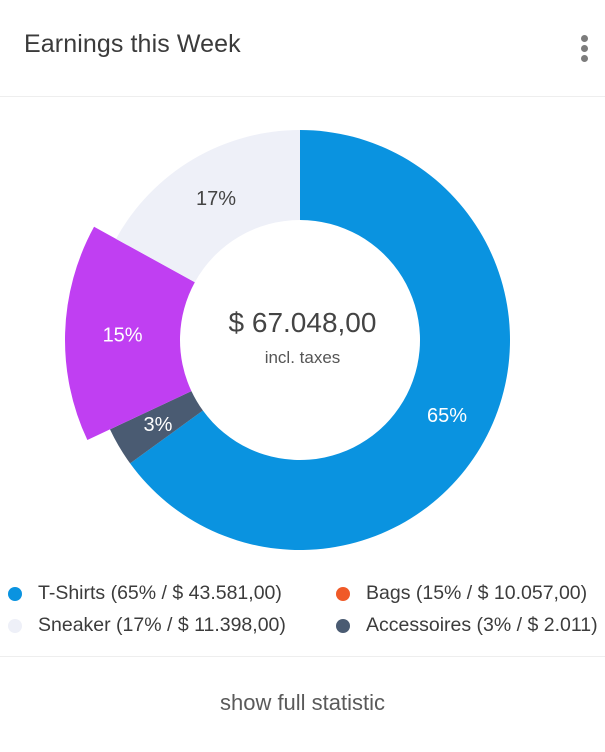  I want to click on legend-item-sneaker: Sneaker (17% / $ 11.398,00), so click(147, 625).